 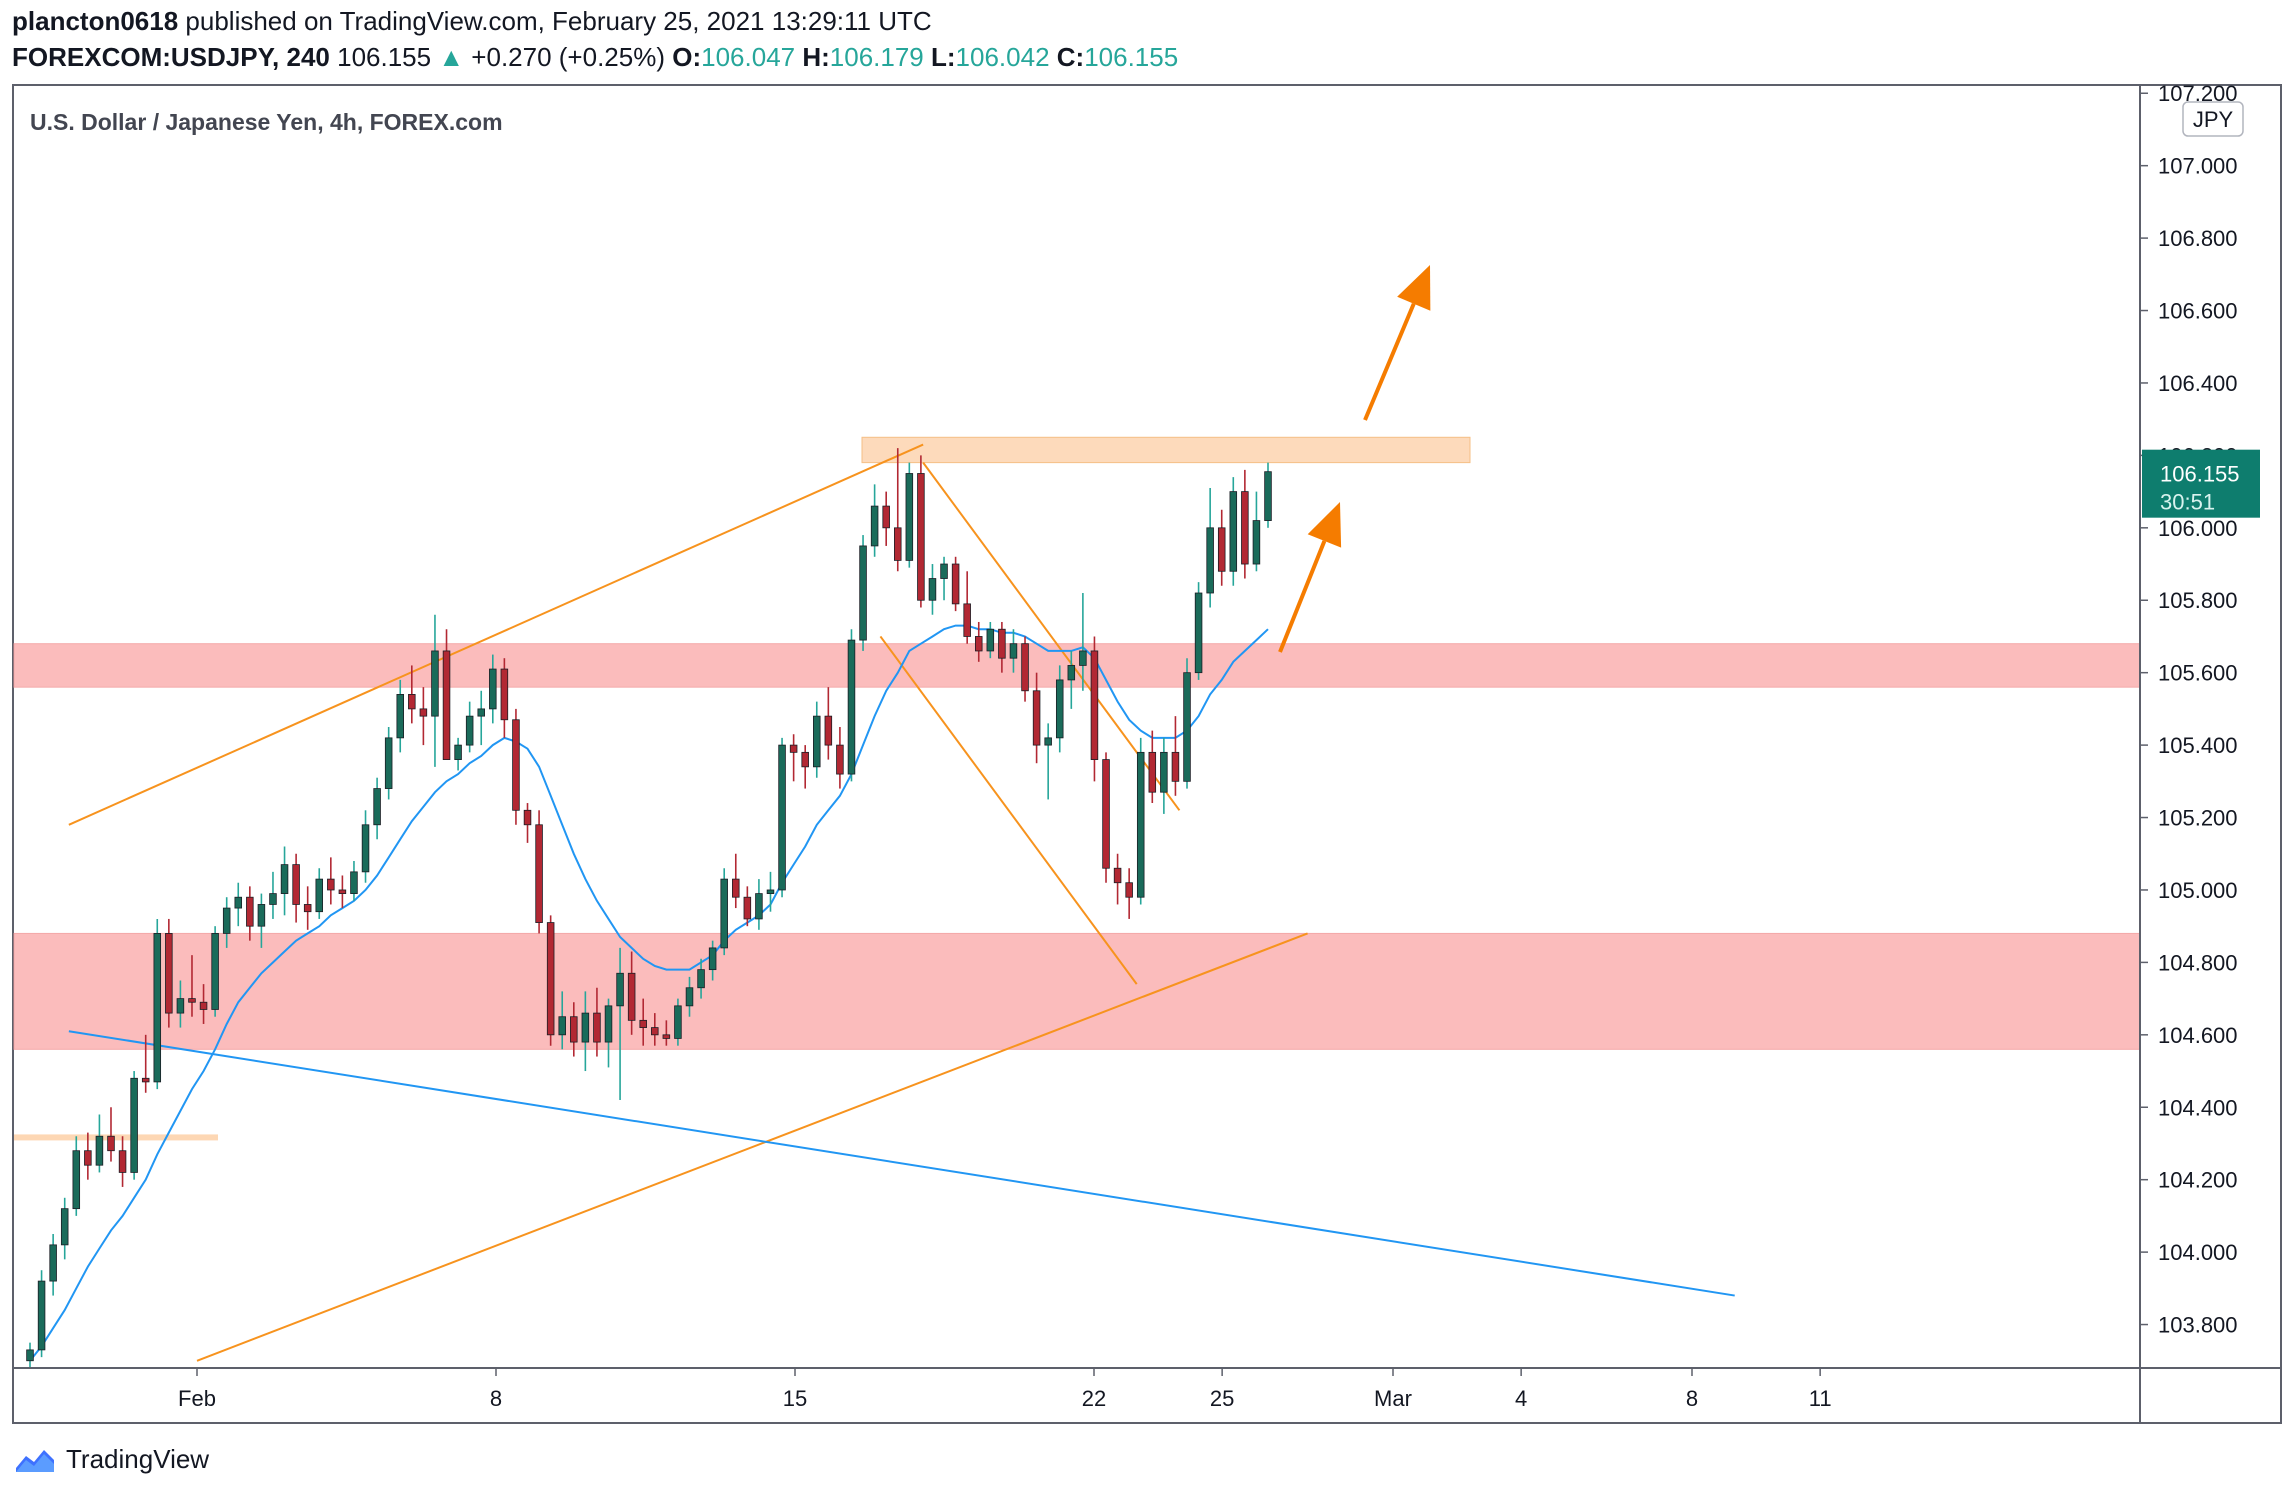 I want to click on arrow-head, so click(x=1414, y=288).